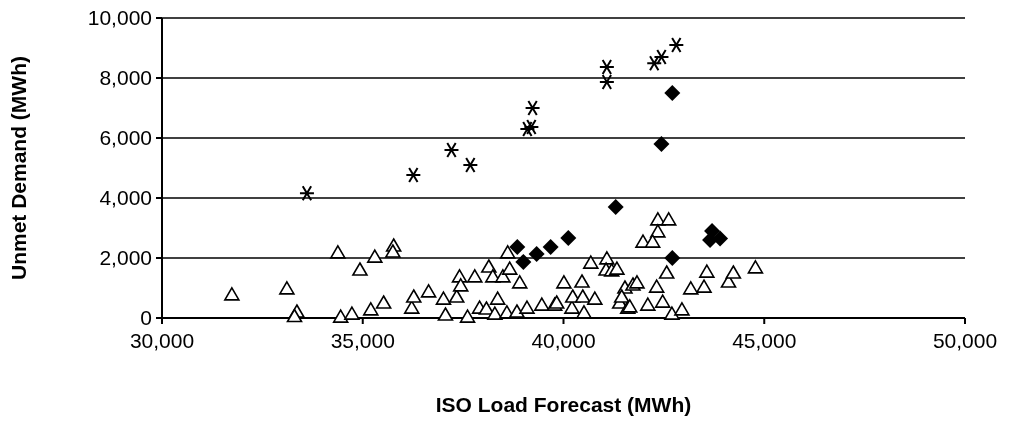 This screenshot has height=424, width=1014. Describe the element at coordinates (563, 340) in the screenshot. I see `x-tick-label: 40,000` at that location.